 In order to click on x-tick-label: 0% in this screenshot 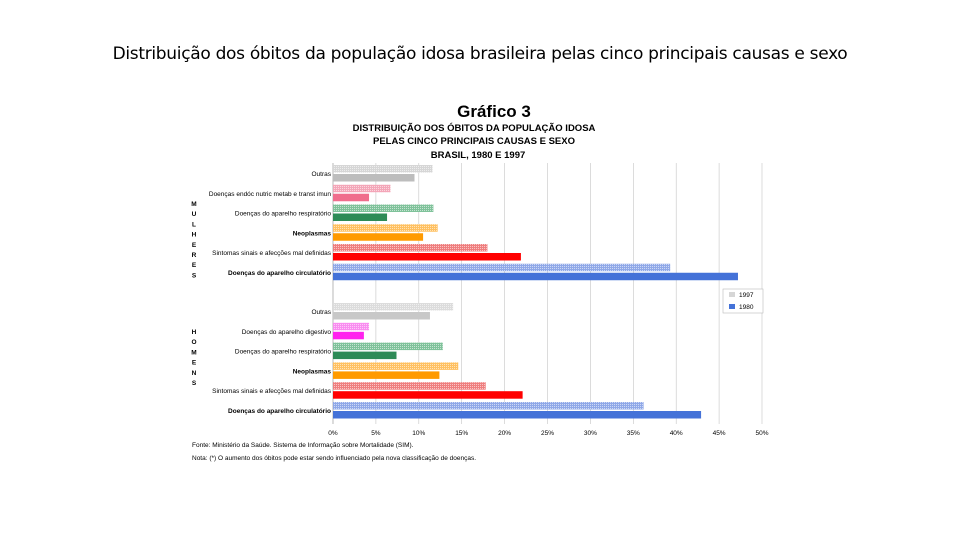, I will do `click(333, 433)`.